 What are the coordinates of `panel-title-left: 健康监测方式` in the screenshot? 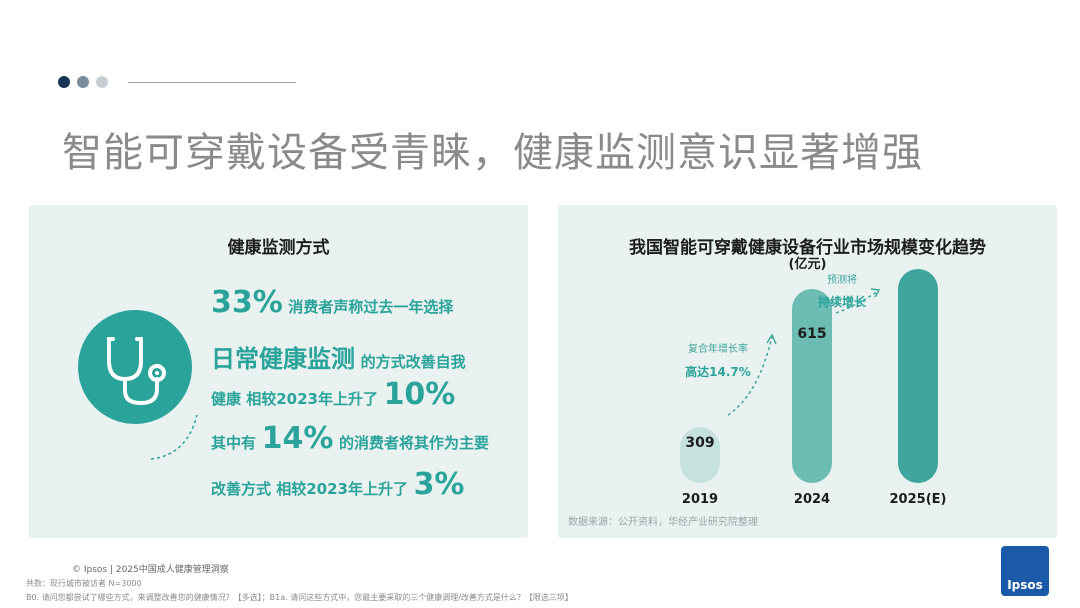 It's located at (278, 248).